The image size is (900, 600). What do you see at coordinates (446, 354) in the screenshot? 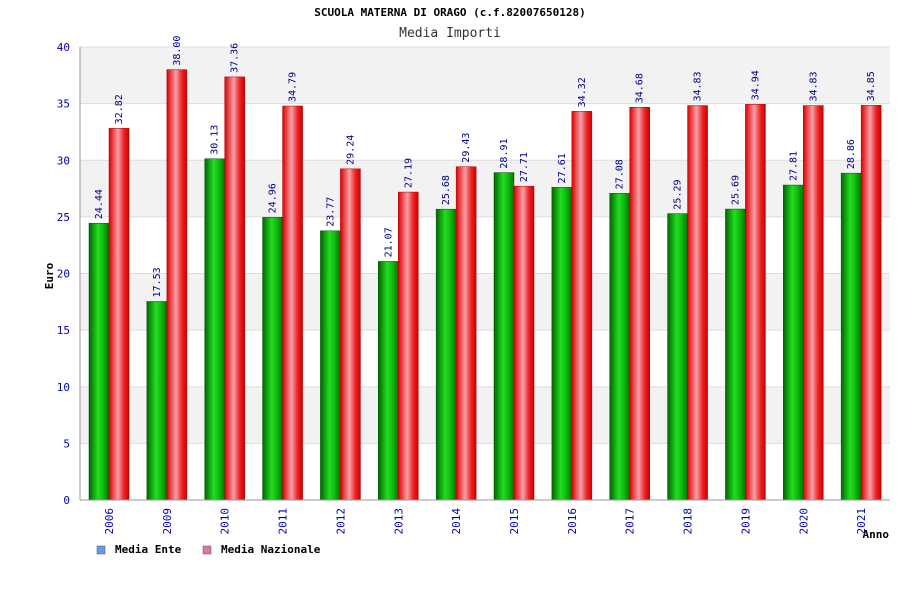
I see `bar-media-ente-2014` at bounding box center [446, 354].